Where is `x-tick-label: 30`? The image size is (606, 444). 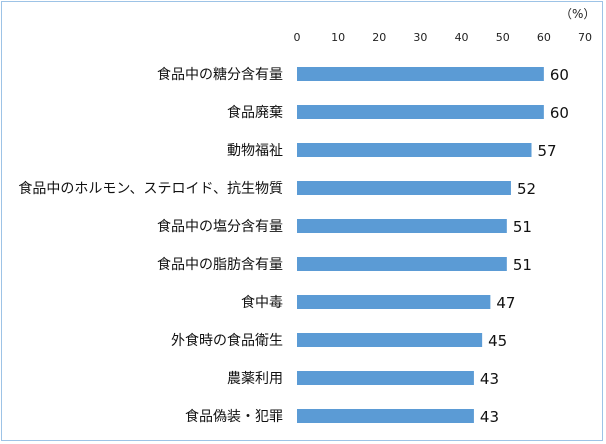 x-tick-label: 30 is located at coordinates (420, 37).